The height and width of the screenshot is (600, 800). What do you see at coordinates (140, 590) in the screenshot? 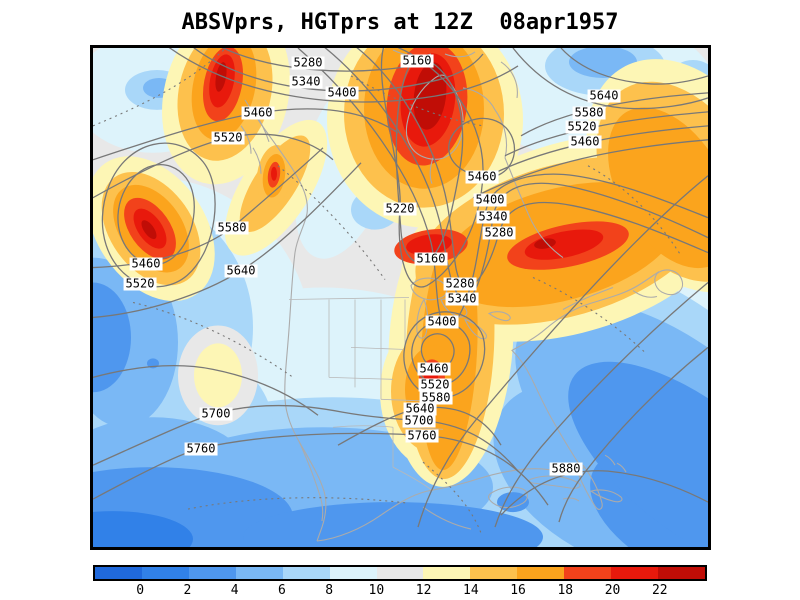
I see `colorbar-tick: 0` at bounding box center [140, 590].